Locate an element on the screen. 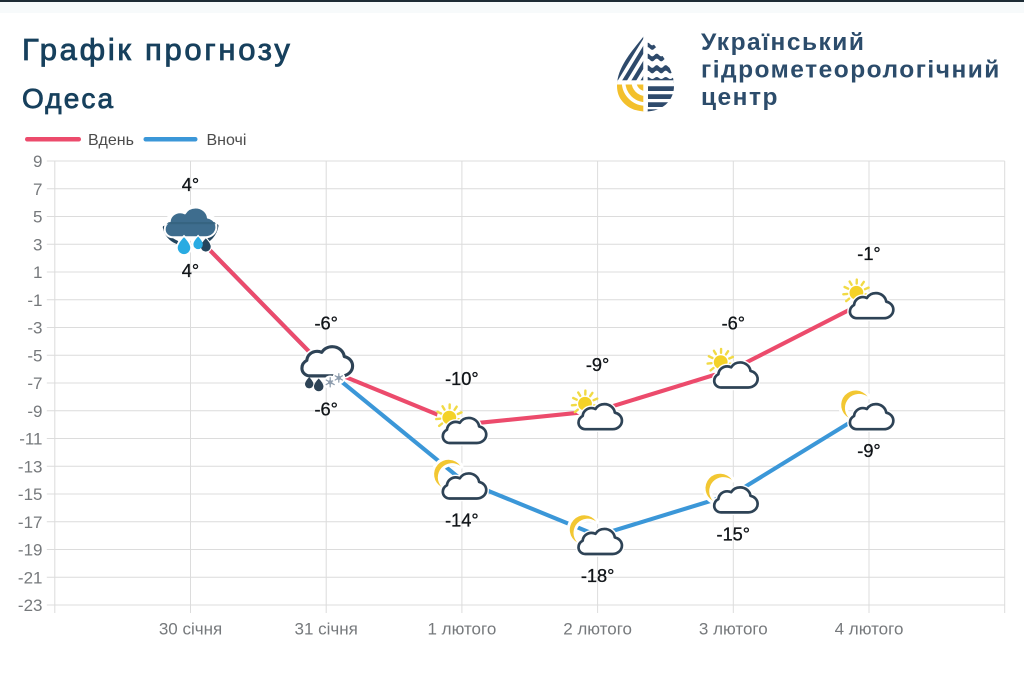 Image resolution: width=1024 pixels, height=682 pixels. svg-text: -17 is located at coordinates (30, 522).